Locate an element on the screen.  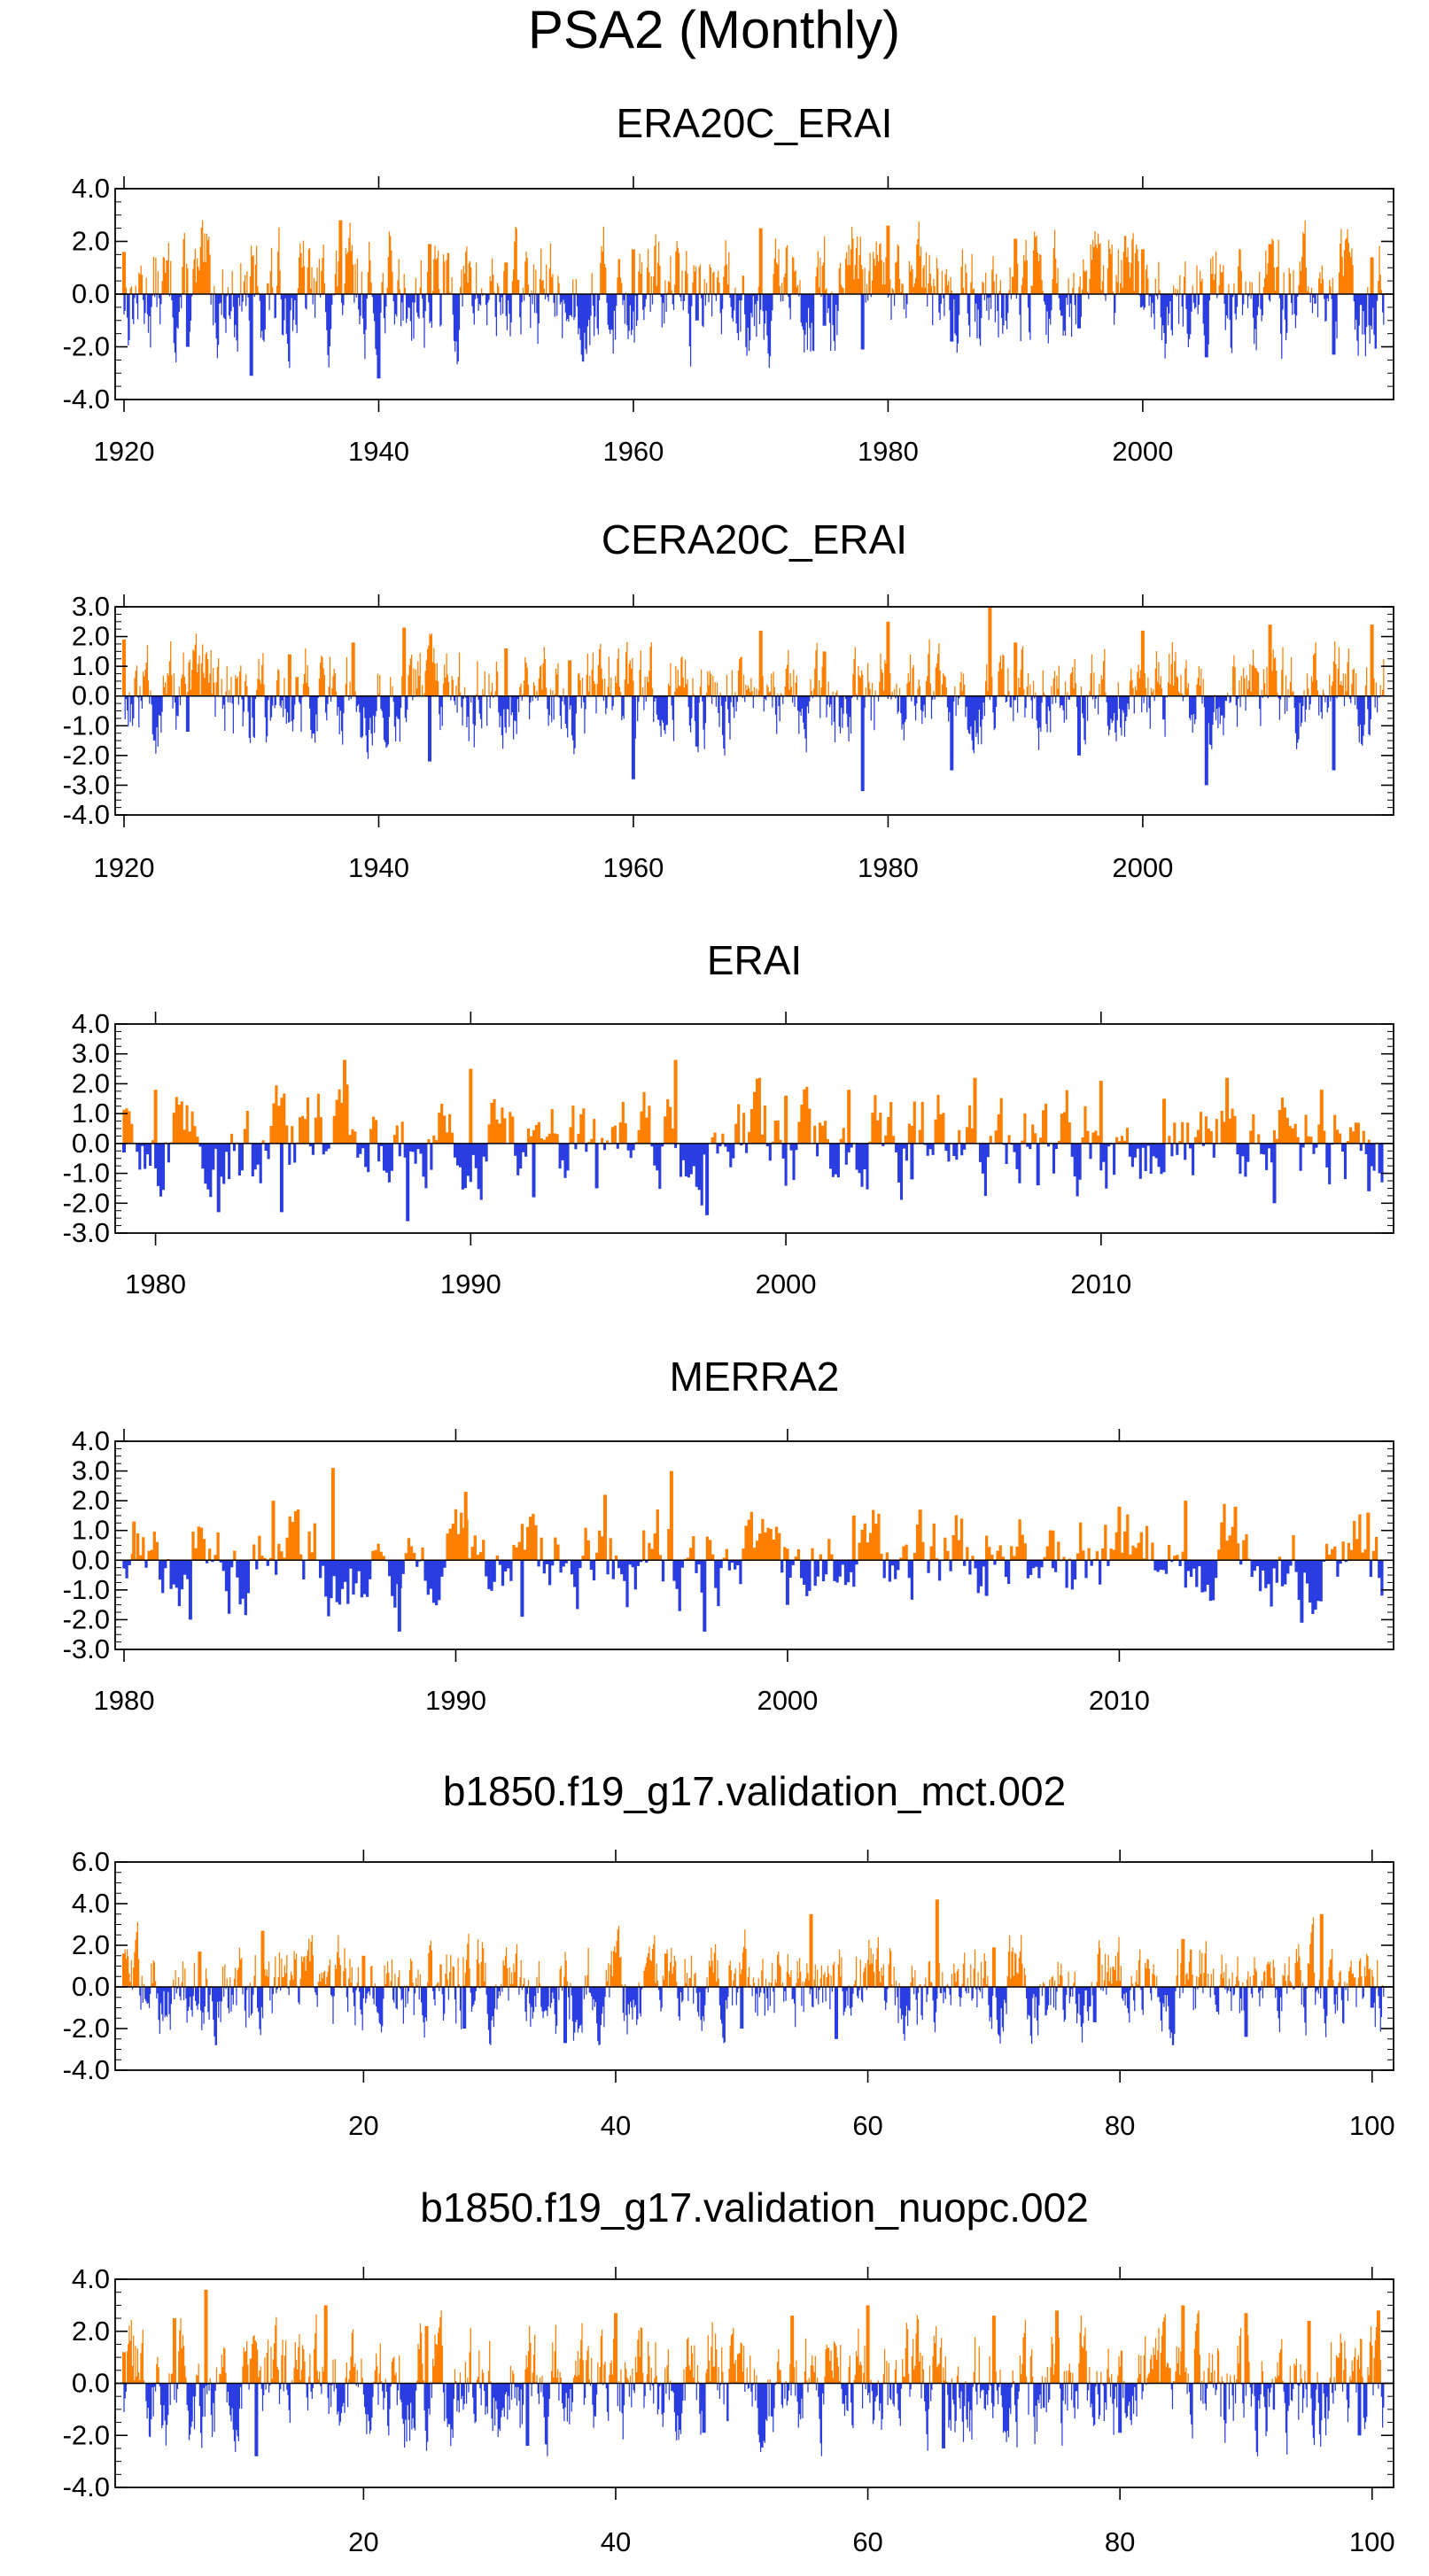
panel-title: CERA20C_ERAI is located at coordinates (754, 539).